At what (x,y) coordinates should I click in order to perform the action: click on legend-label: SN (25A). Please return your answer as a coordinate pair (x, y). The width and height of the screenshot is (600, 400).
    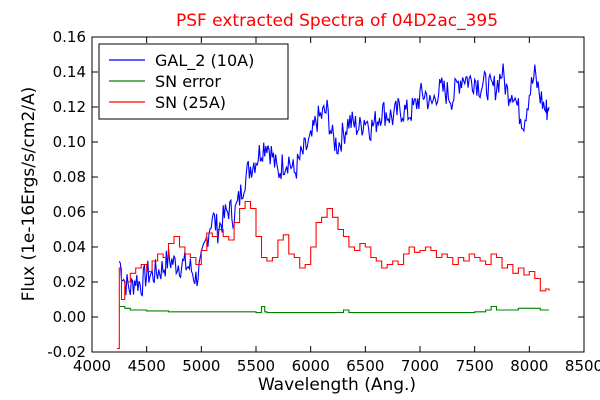
    Looking at the image, I should click on (190, 102).